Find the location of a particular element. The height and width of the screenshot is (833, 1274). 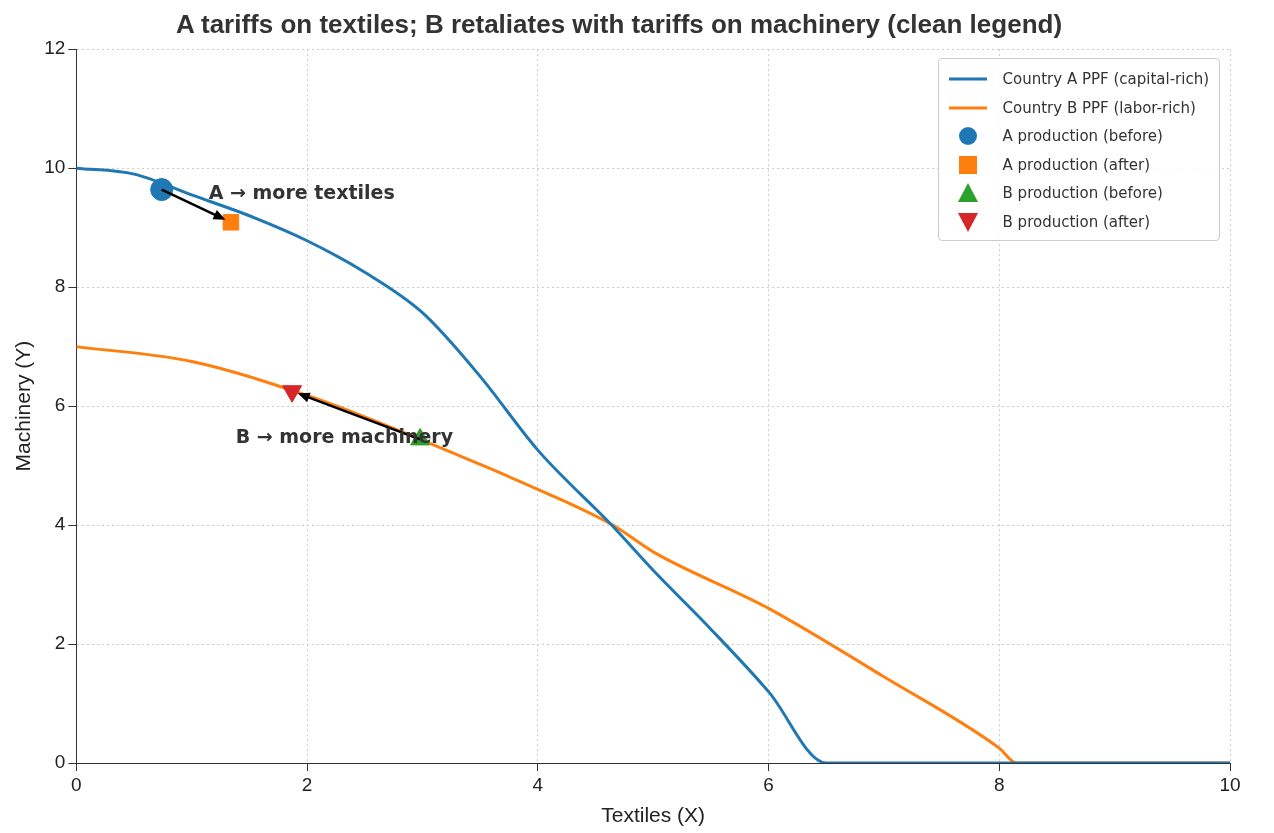

y-tick-label: 8 is located at coordinates (60, 286).